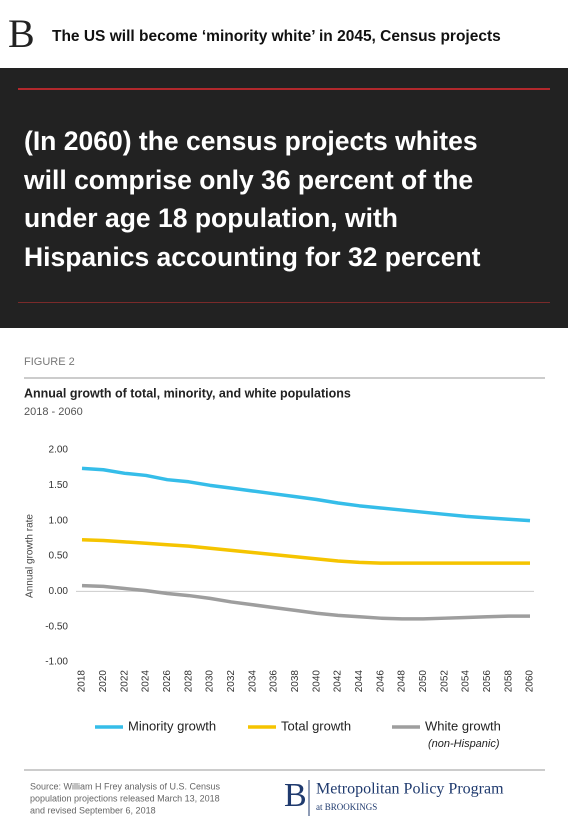 The image size is (568, 828). I want to click on footer-logo: B, so click(295, 795).